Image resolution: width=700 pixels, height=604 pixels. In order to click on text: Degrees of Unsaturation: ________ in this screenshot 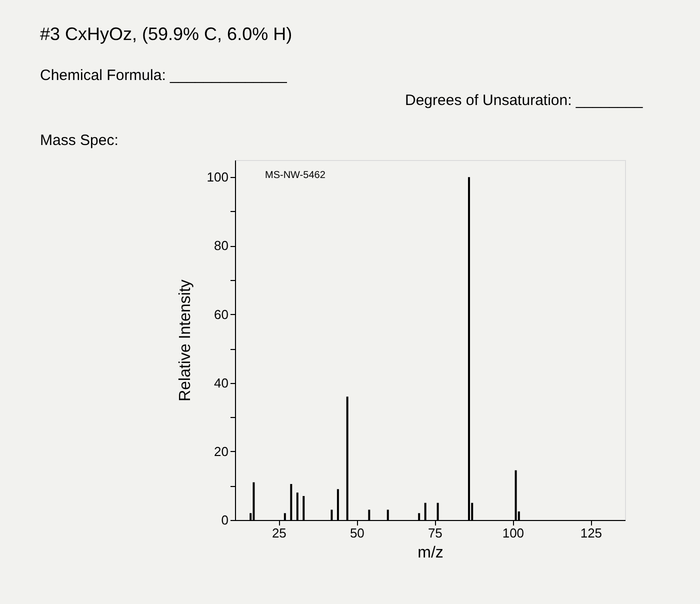, I will do `click(524, 100)`.